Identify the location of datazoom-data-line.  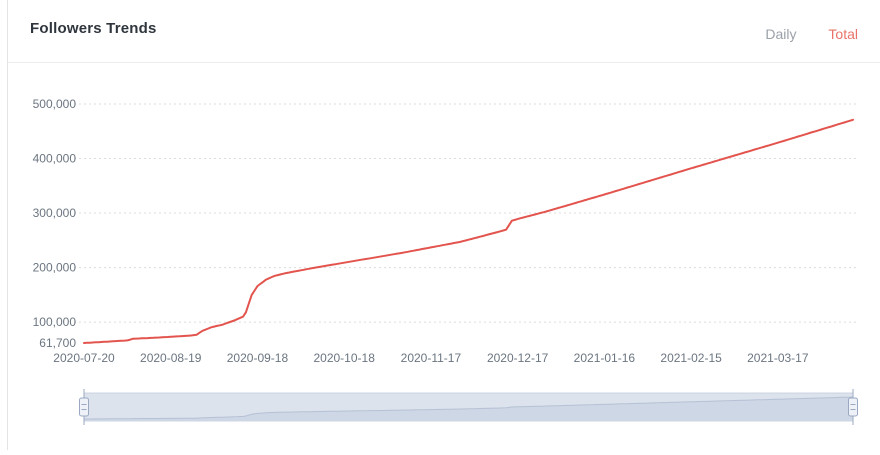
(469, 408).